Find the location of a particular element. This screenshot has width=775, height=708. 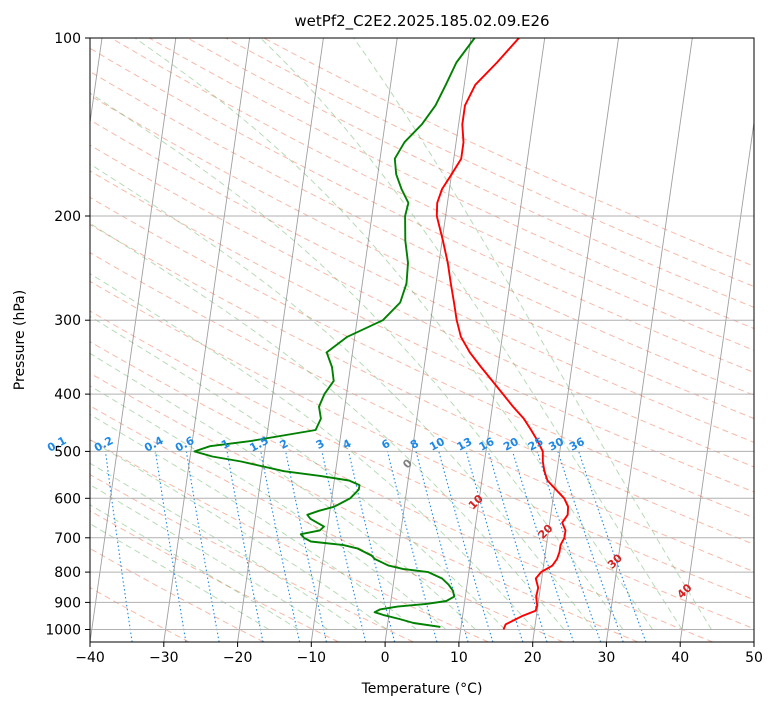

mixing-ratio-label: 6 is located at coordinates (385, 444).